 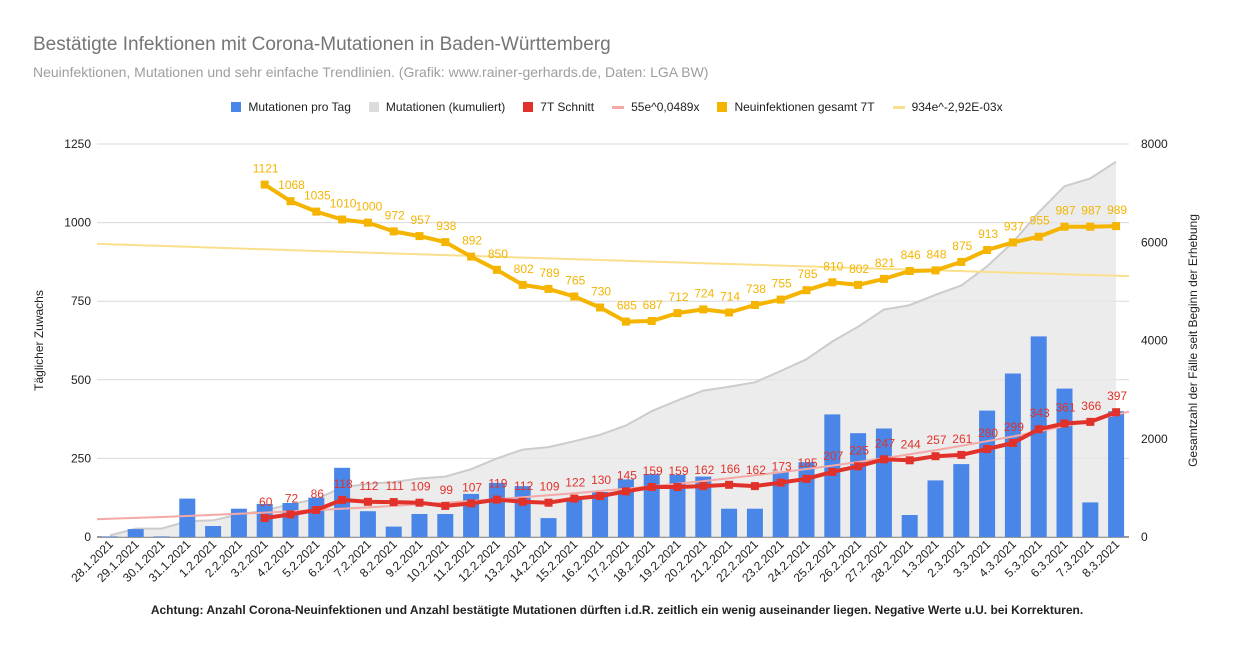 I want to click on new-infections-label: 987, so click(x=1091, y=211).